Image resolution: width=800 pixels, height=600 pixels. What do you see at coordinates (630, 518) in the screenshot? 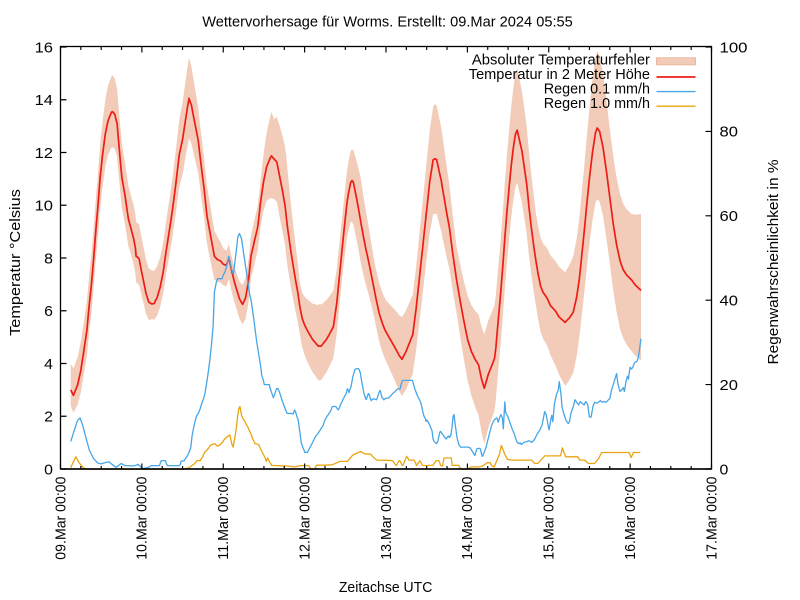
I see `svg-text: 16.Mar 00:00` at bounding box center [630, 518].